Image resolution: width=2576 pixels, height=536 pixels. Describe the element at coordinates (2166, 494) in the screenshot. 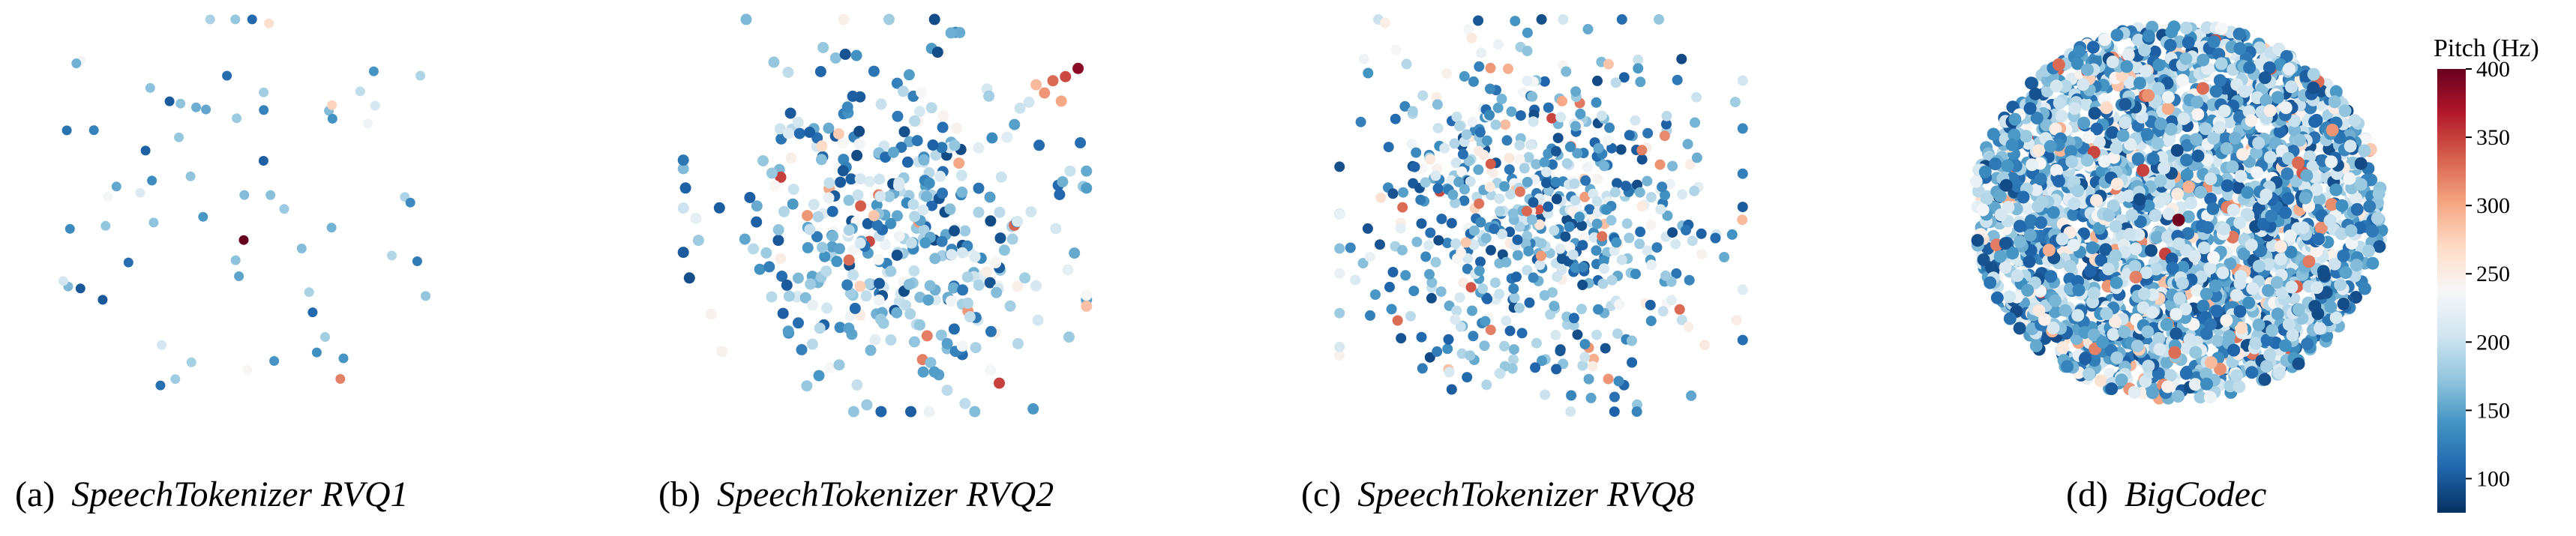

I see `caption-d: (d) BigCodec` at that location.